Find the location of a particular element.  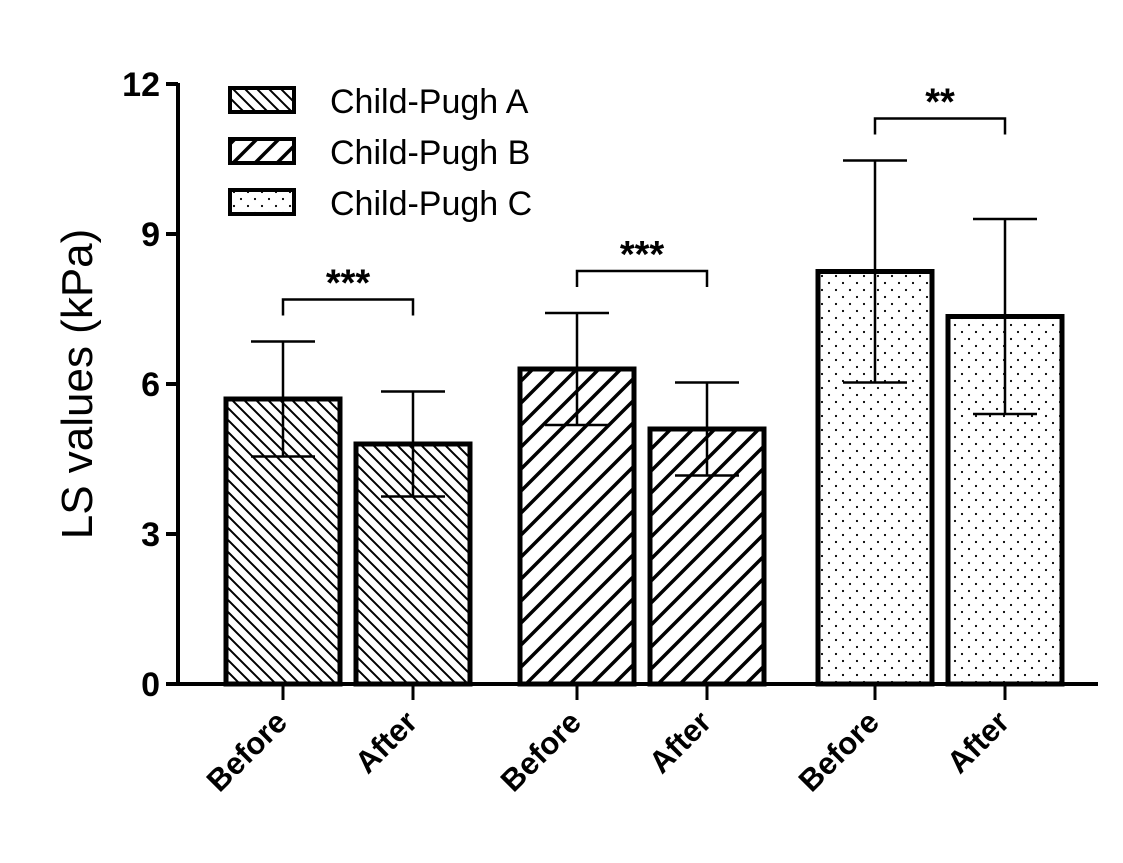

legend-label: Child-Pugh B is located at coordinates (430, 153).